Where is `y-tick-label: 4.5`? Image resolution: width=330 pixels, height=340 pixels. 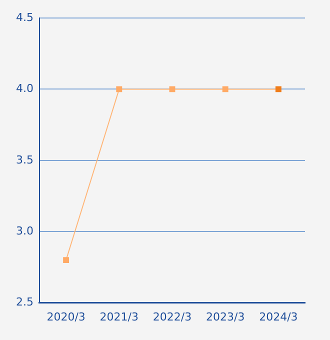
y-tick-label: 4.5 is located at coordinates (25, 17).